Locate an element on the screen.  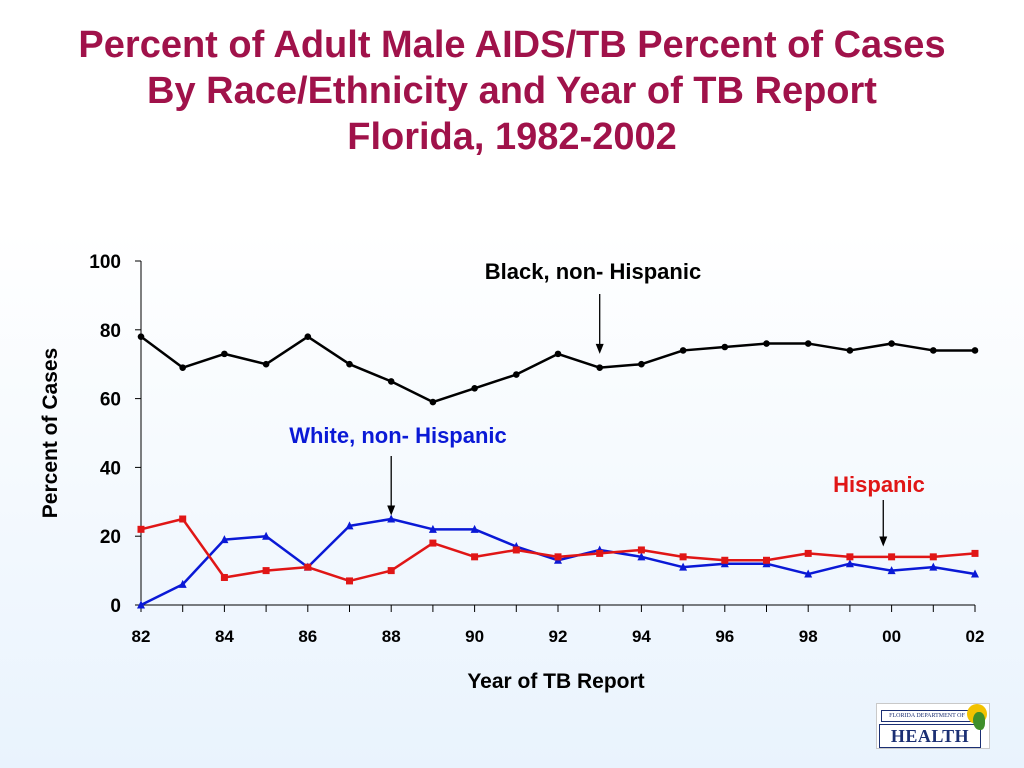
title-line-3: Florida, 1982-2002 is located at coordinates (512, 137).